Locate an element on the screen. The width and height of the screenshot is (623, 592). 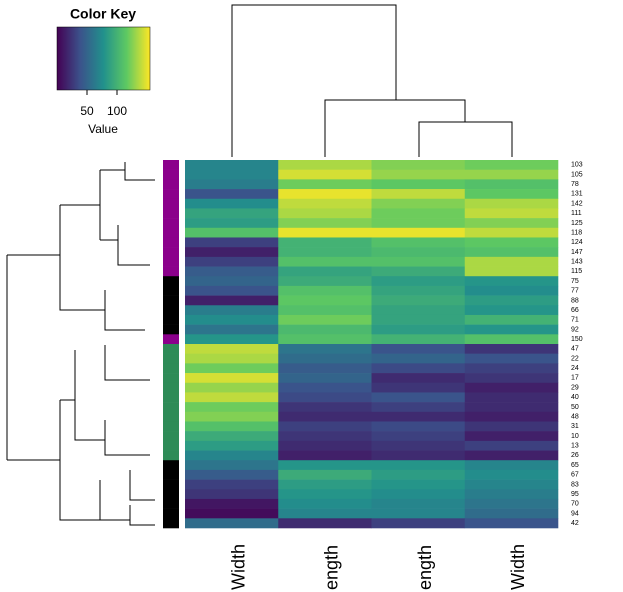
row-label: 105 is located at coordinates (577, 174).